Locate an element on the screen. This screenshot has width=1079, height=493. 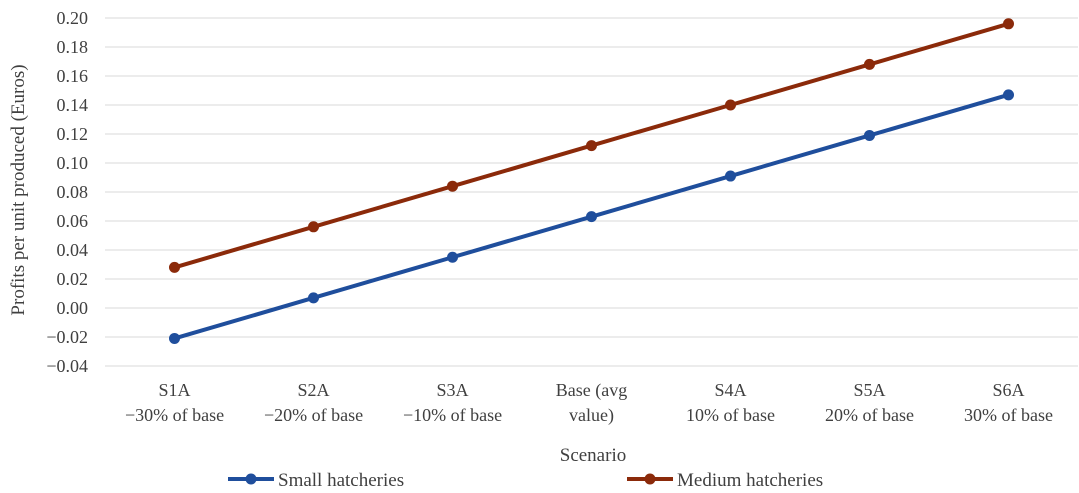
y-tick-label: 0.08 is located at coordinates (73, 192).